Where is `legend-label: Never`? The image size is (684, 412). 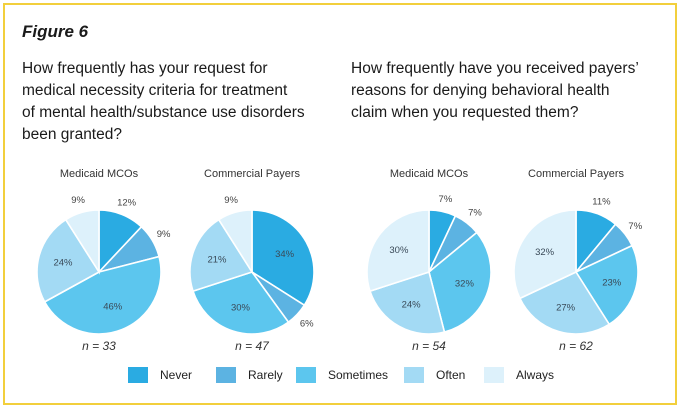
legend-label: Never is located at coordinates (176, 375).